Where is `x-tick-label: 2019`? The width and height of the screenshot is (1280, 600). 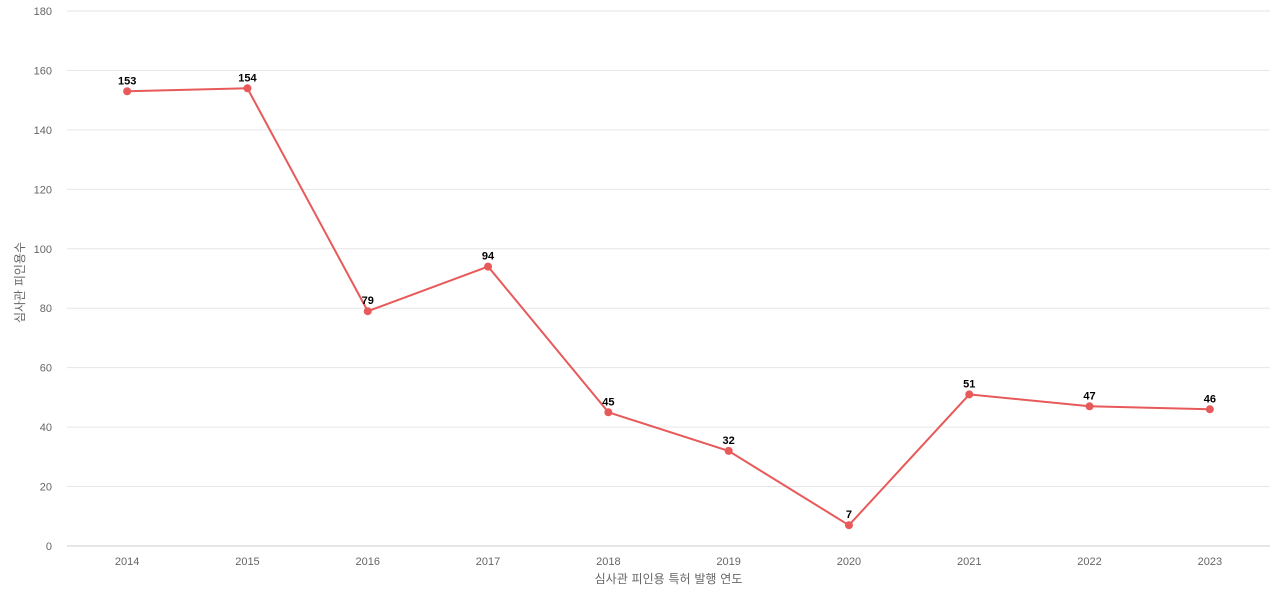
x-tick-label: 2019 is located at coordinates (728, 562).